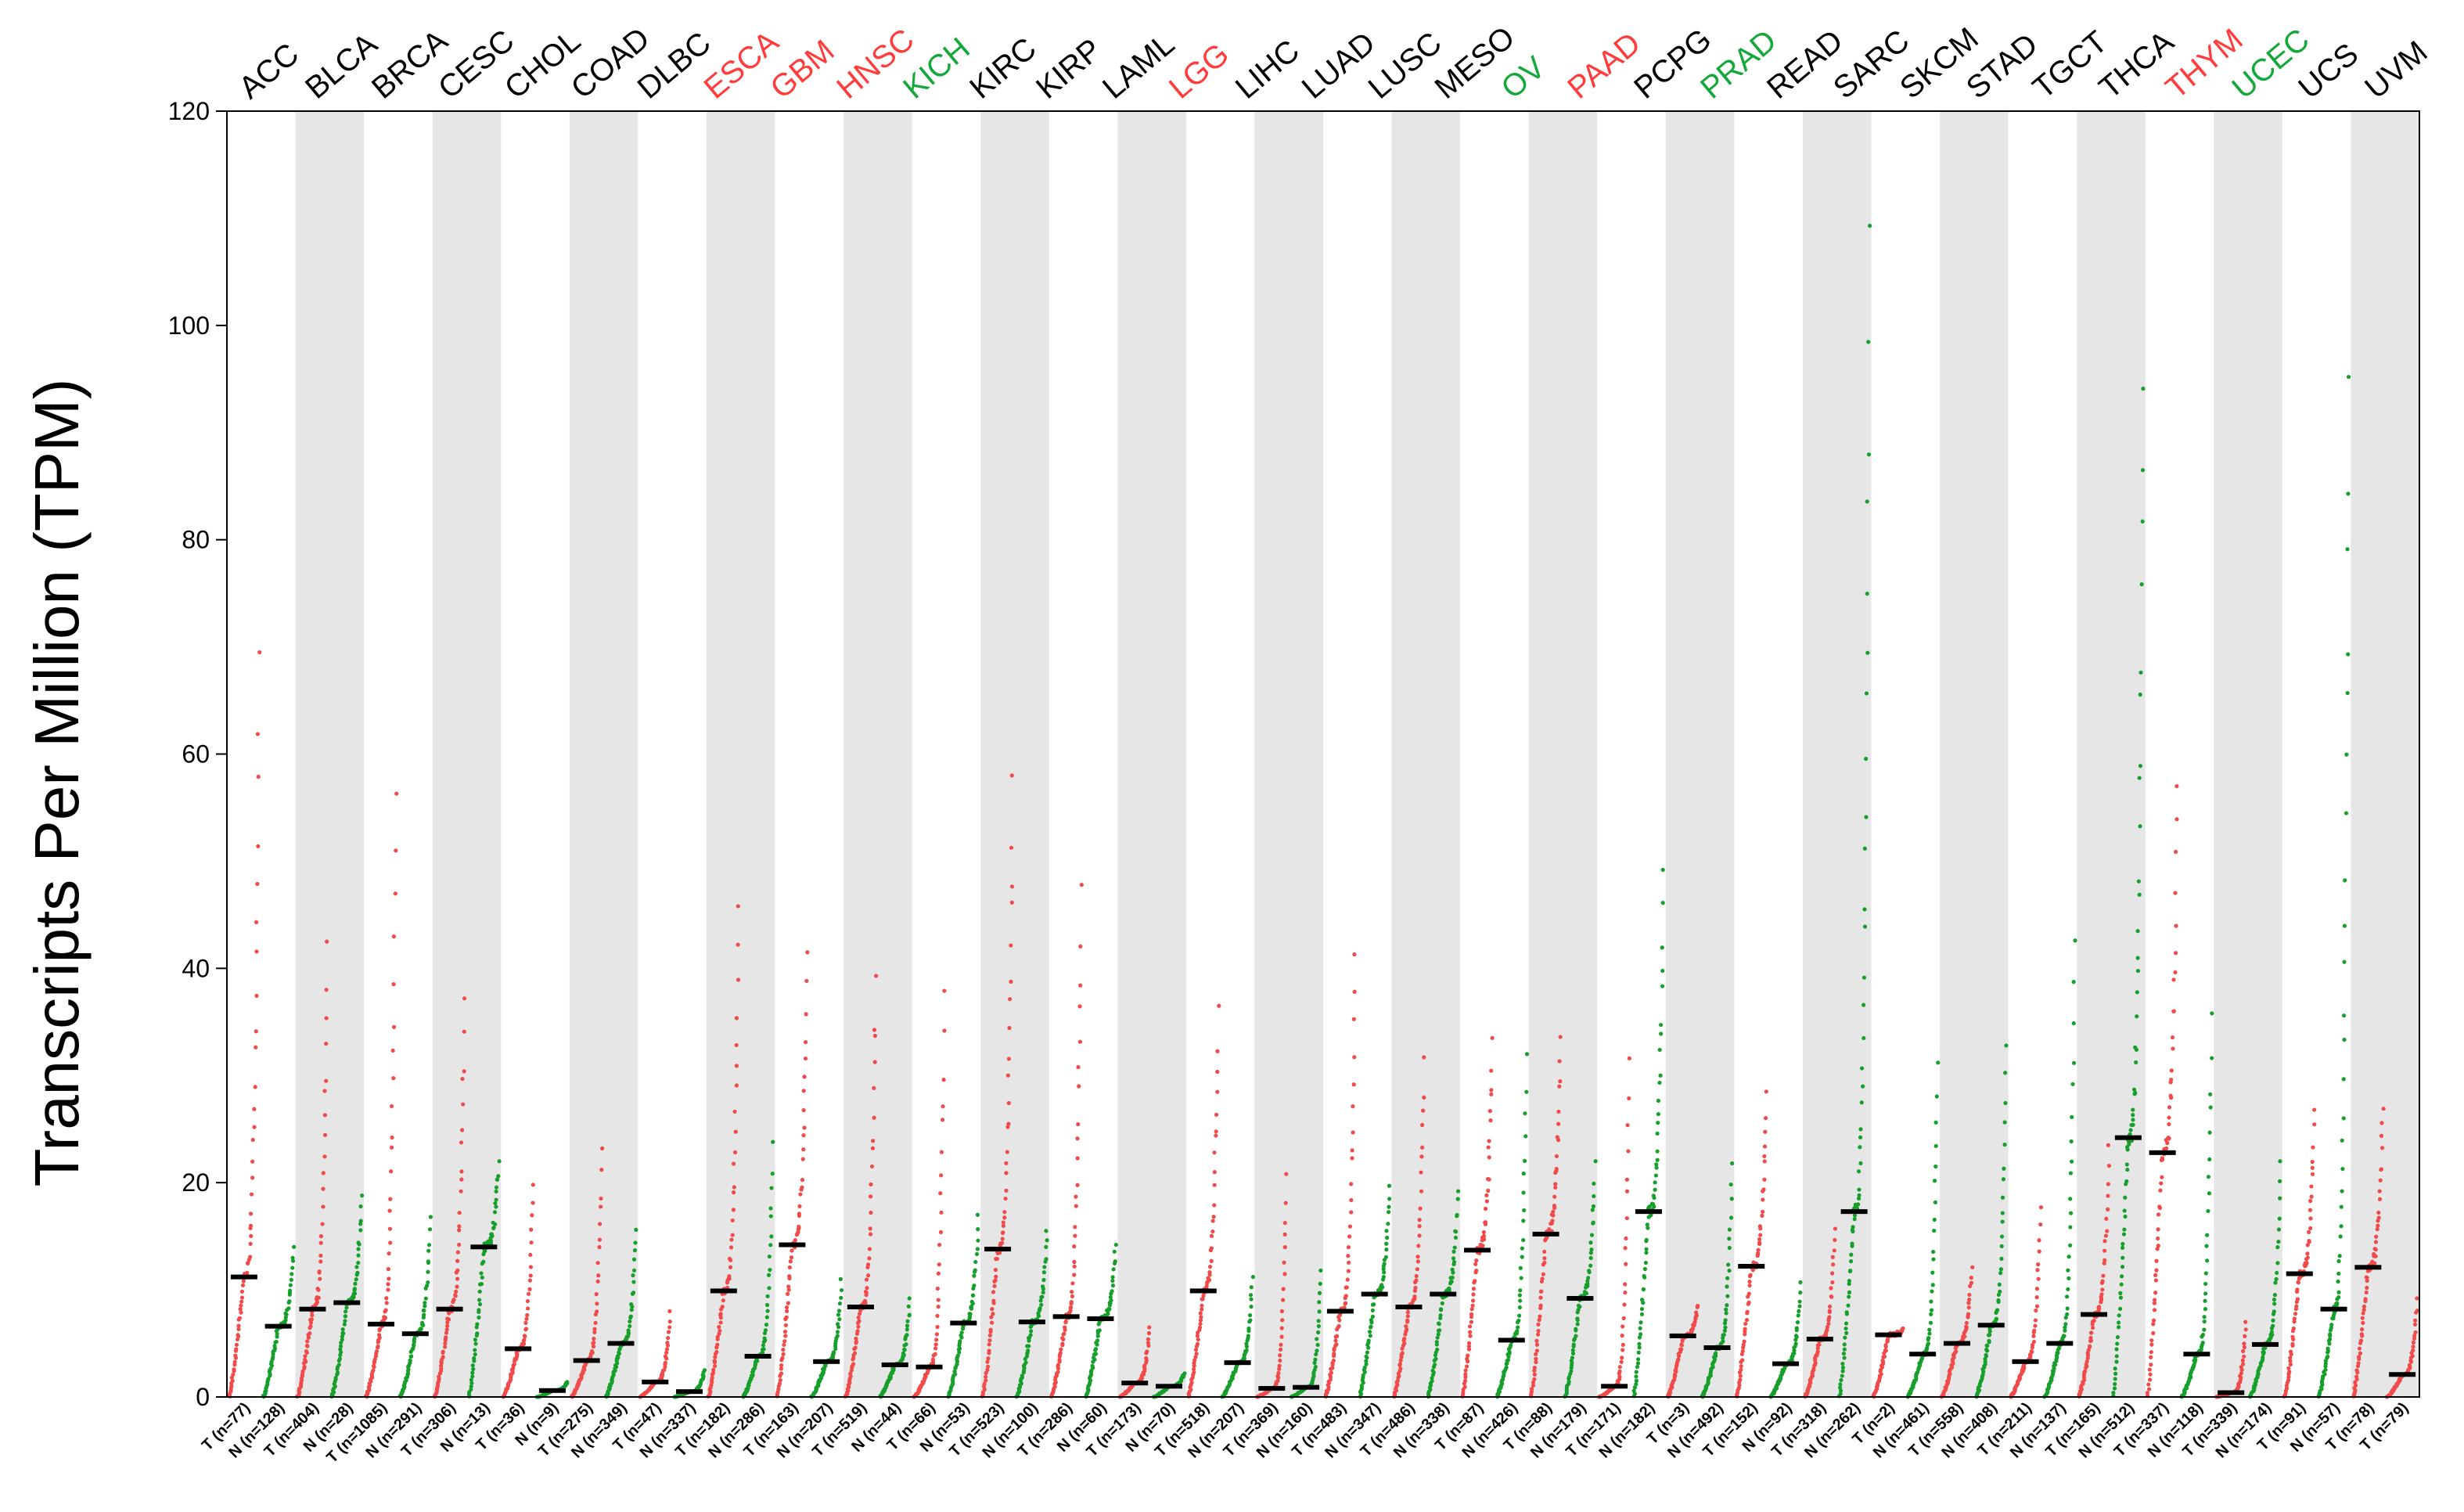  What do you see at coordinates (1138, 66) in the screenshot?
I see `cancer-label-laml: LAML` at bounding box center [1138, 66].